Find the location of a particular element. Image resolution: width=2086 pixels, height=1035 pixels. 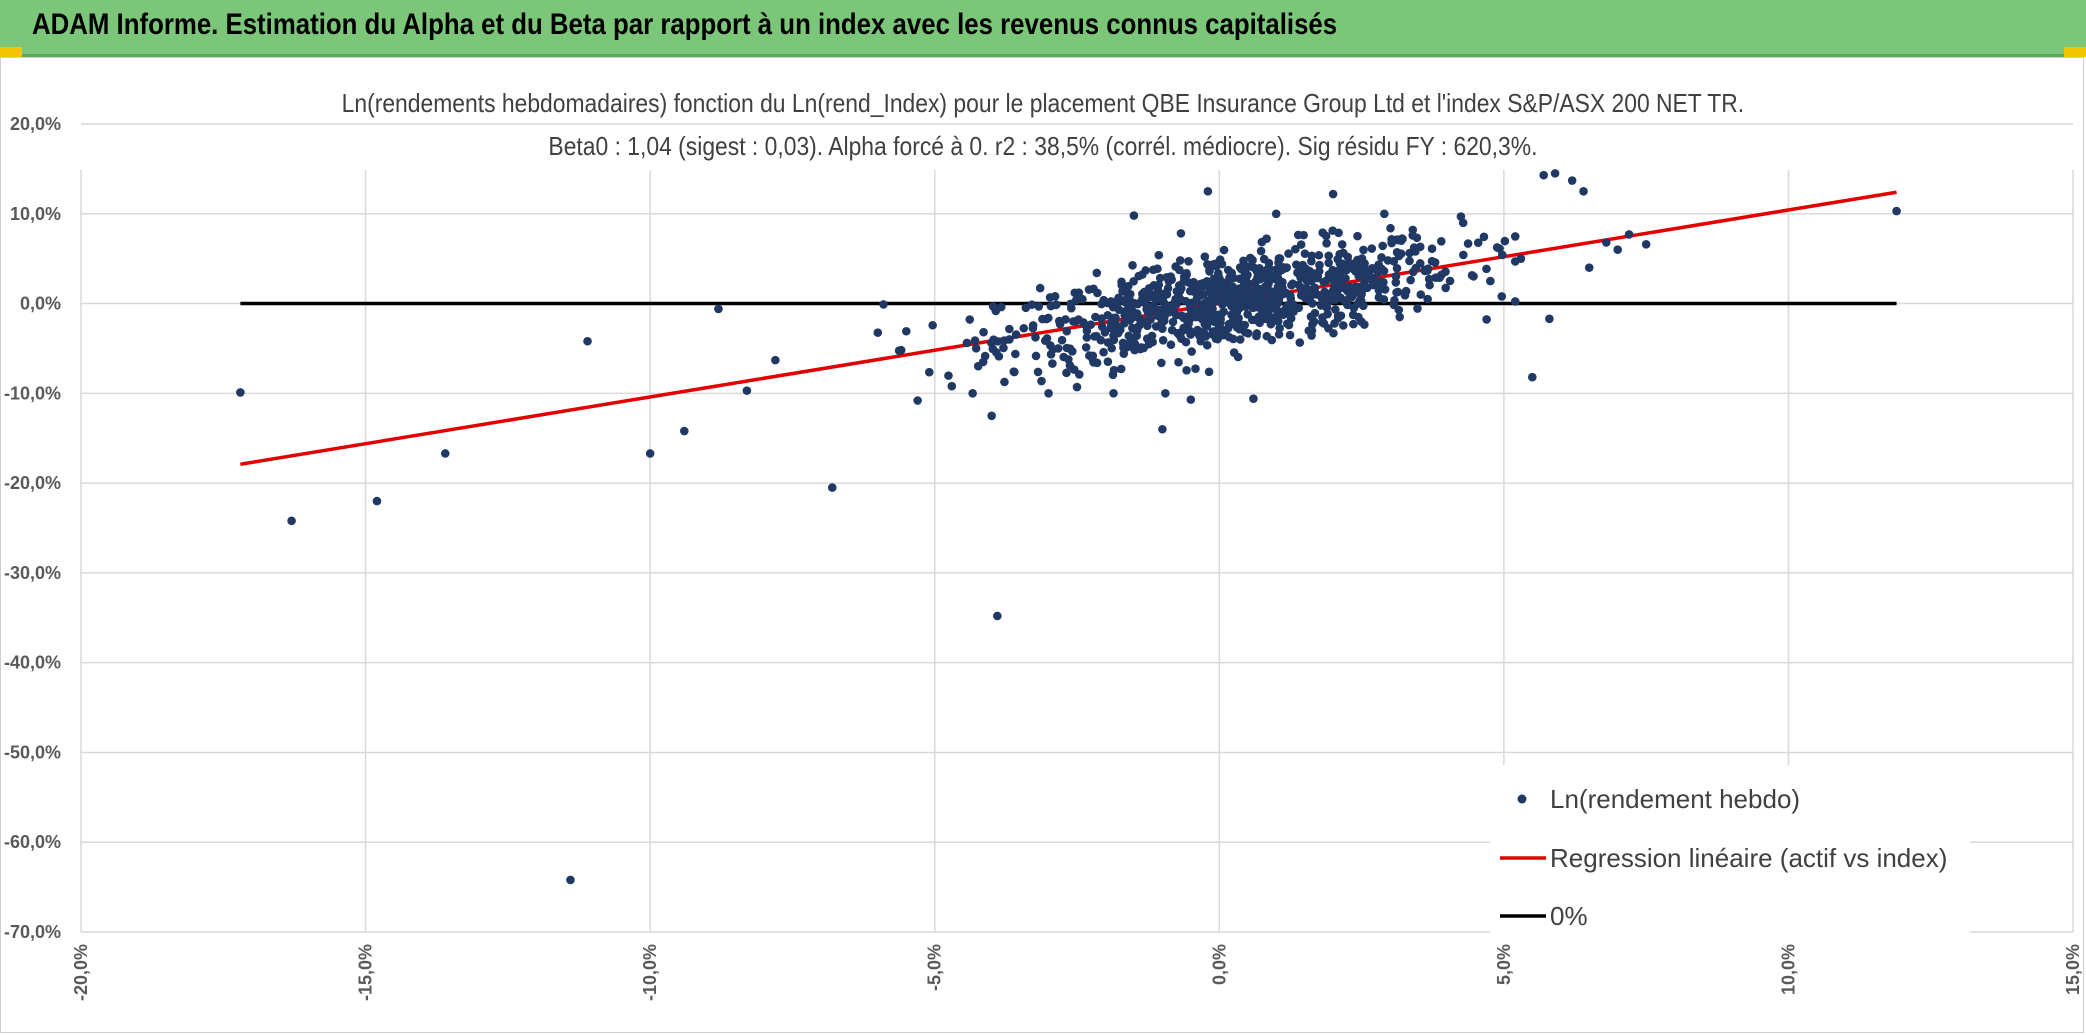

y-tick-label: -20,0% is located at coordinates (32, 483).